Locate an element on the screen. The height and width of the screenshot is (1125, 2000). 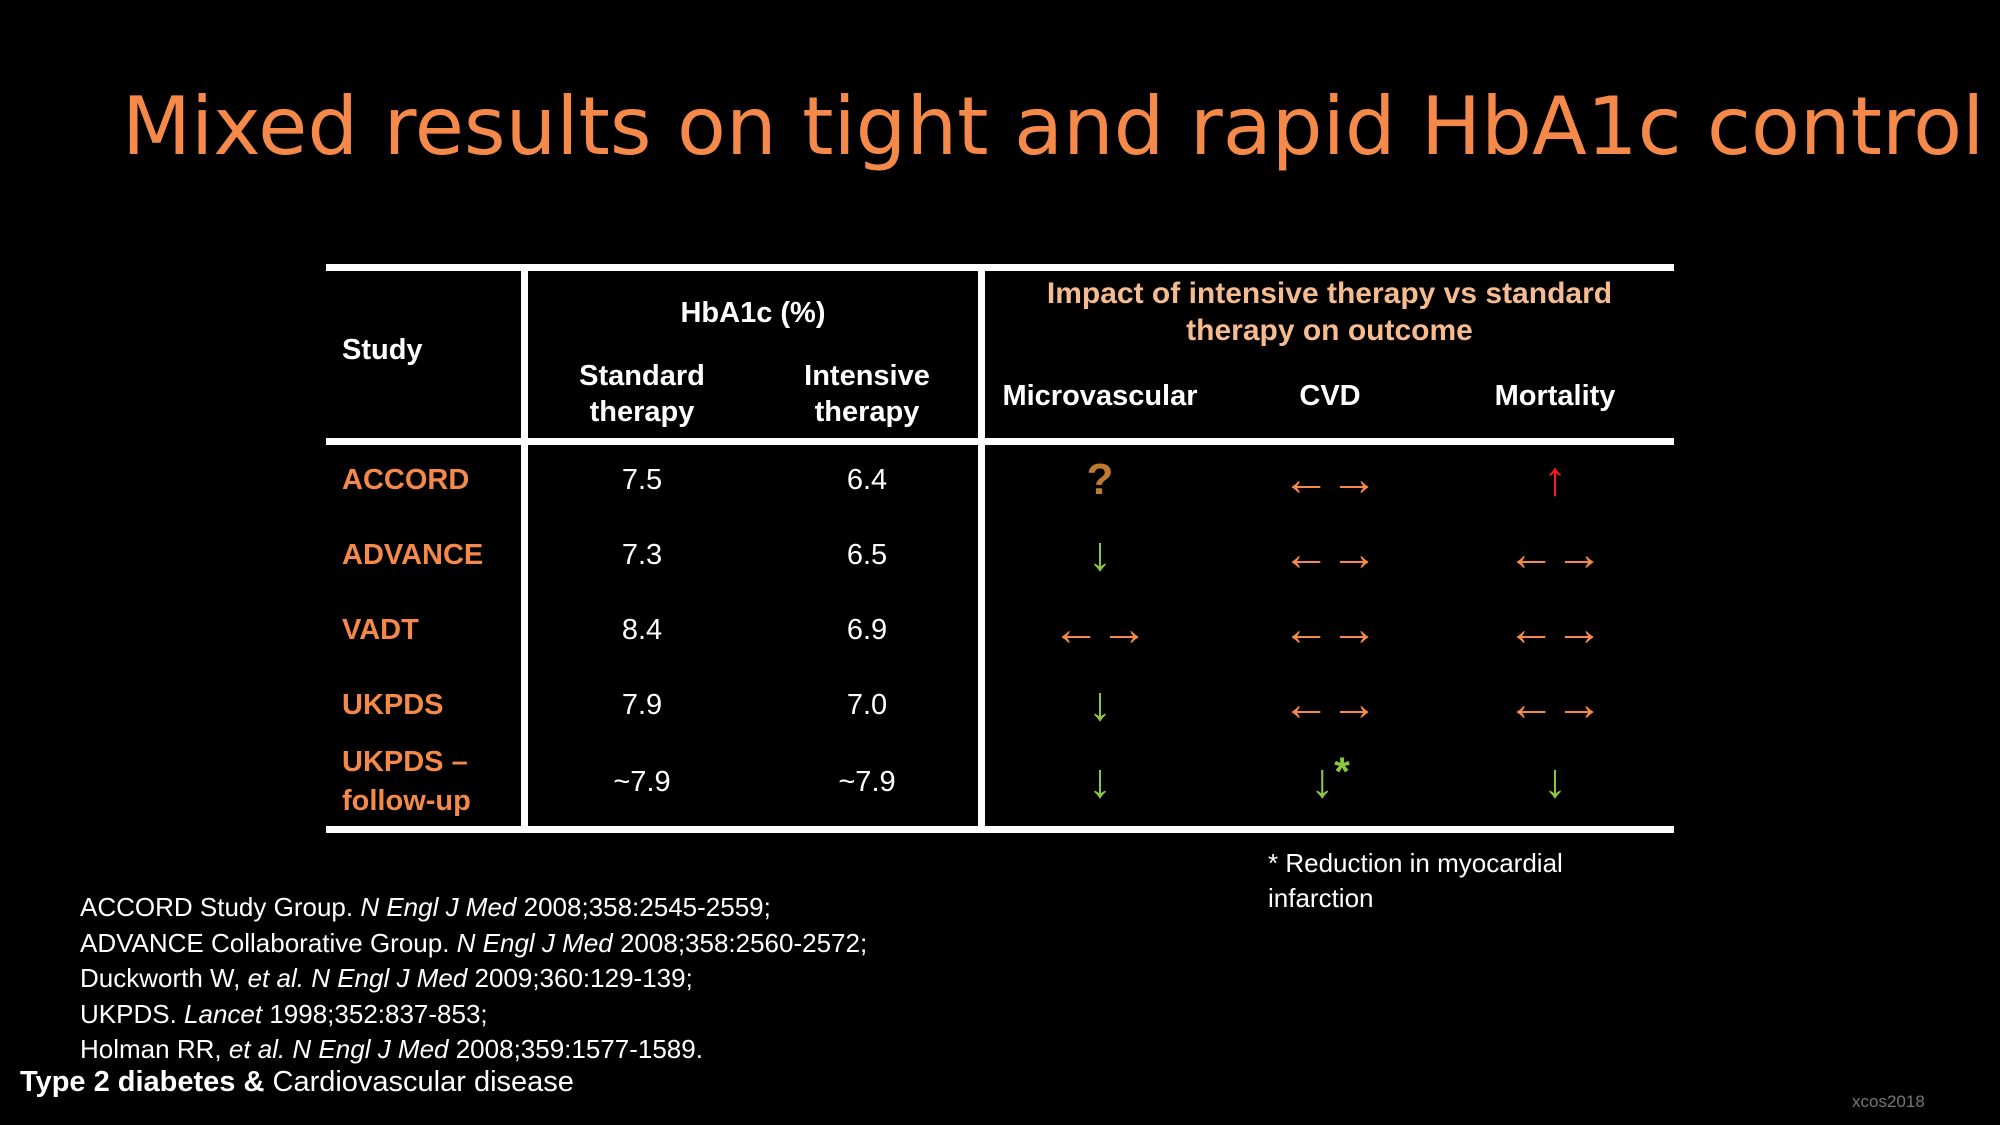
row-ukpds-followup-intensive: ~7.9 is located at coordinates (867, 781).